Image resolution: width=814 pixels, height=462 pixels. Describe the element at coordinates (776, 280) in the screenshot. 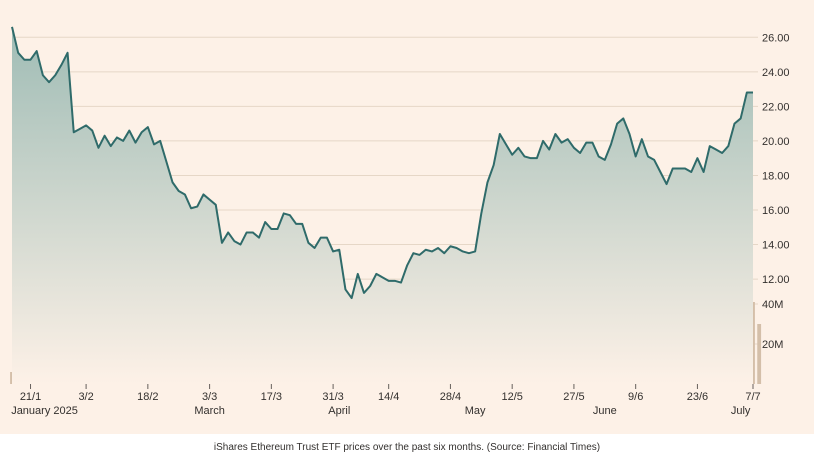

I see `price-tick-label: 12.00` at that location.